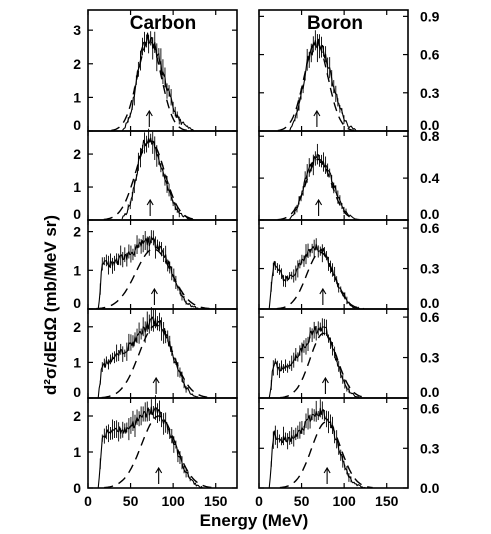 This screenshot has height=534, width=491. What do you see at coordinates (155, 175) in the screenshot?
I see `panel-carbon-2: 0 1 2` at bounding box center [155, 175].